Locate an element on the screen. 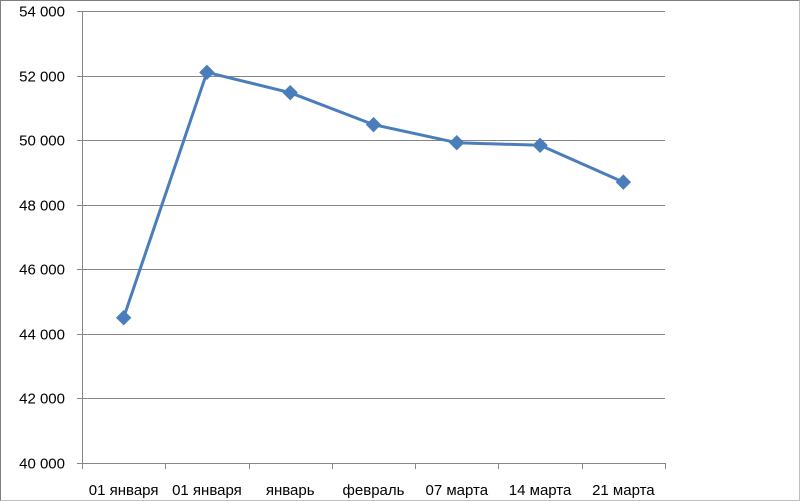  y-tick-label: 48 000 is located at coordinates (42, 206).